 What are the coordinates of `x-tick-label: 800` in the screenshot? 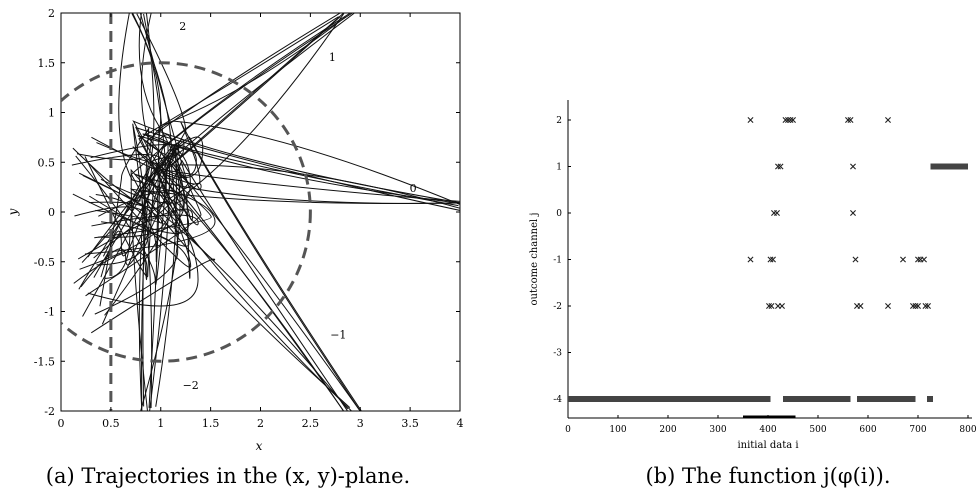 It's located at (967, 430).